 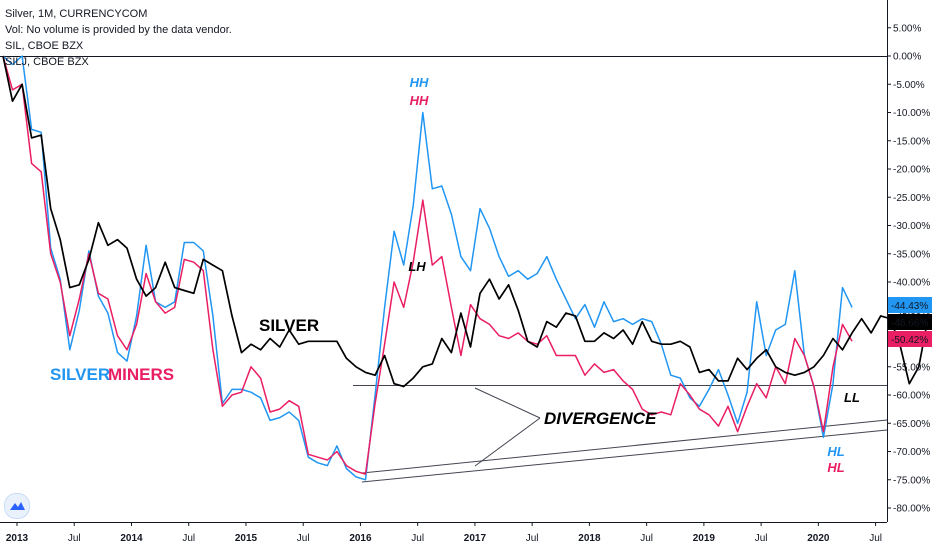 What do you see at coordinates (17, 506) in the screenshot?
I see `tradingview-logo-icon` at bounding box center [17, 506].